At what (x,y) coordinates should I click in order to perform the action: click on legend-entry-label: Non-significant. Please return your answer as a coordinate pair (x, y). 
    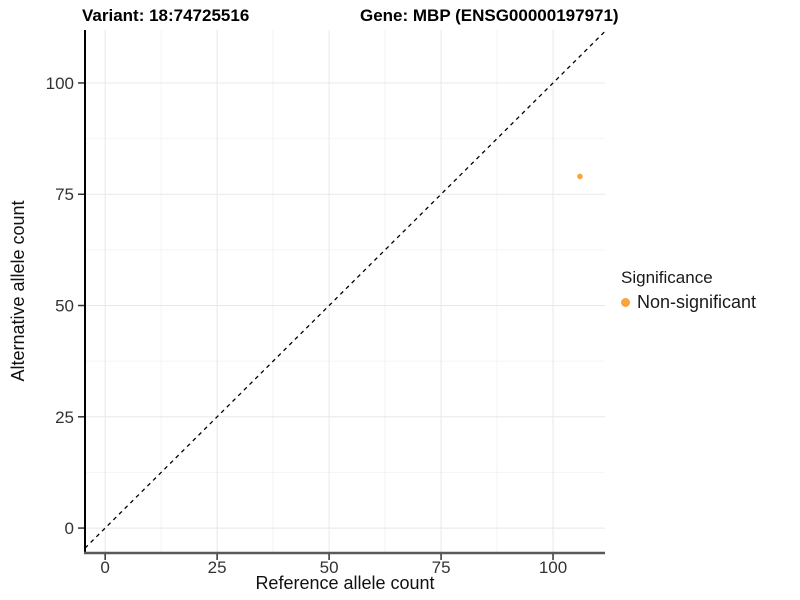
    Looking at the image, I should click on (697, 302).